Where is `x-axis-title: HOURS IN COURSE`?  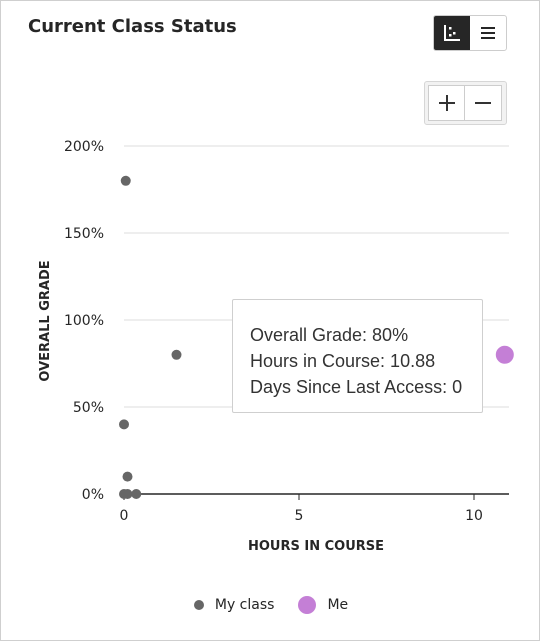
x-axis-title: HOURS IN COURSE is located at coordinates (316, 546).